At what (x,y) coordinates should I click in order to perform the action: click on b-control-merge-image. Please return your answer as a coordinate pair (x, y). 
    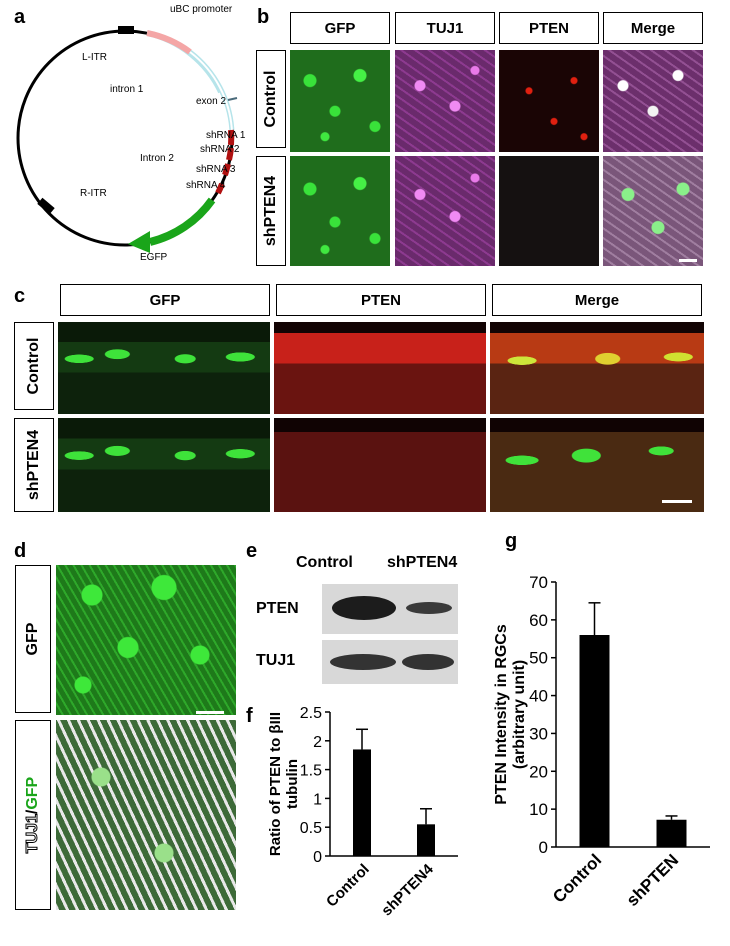
    Looking at the image, I should click on (653, 101).